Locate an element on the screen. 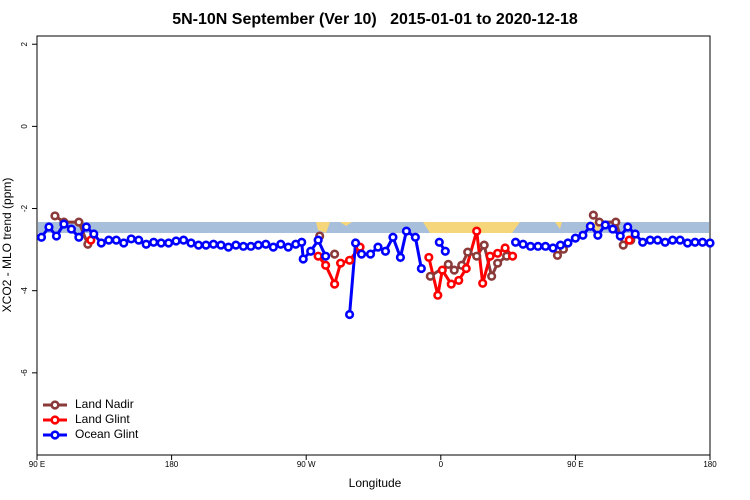 Image resolution: width=750 pixels, height=500 pixels. legend-label: Land Glint is located at coordinates (102, 419).